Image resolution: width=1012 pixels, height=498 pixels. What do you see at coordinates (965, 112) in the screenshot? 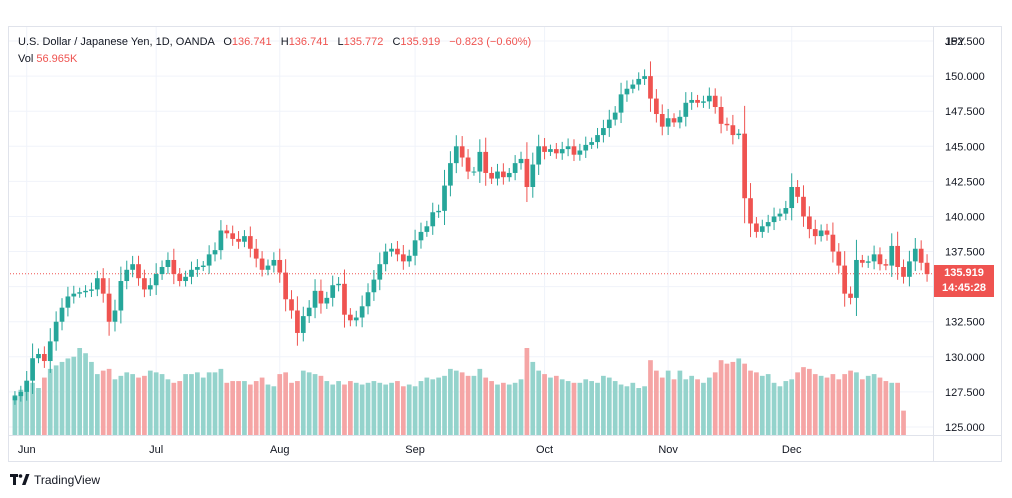
I see `y-tick-label: 147.500` at bounding box center [965, 112].